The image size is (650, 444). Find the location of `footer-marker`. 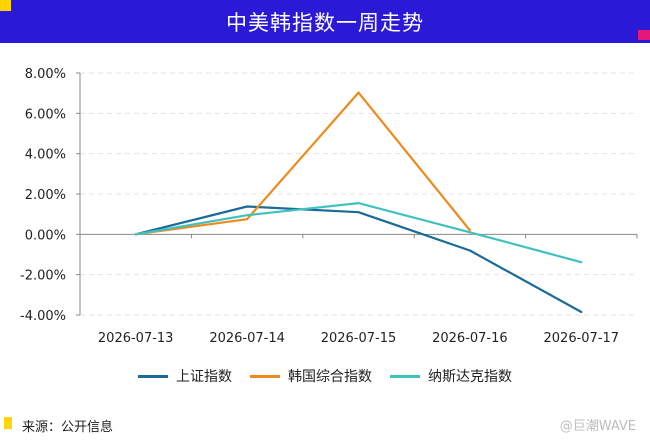

footer-marker is located at coordinates (8, 423).